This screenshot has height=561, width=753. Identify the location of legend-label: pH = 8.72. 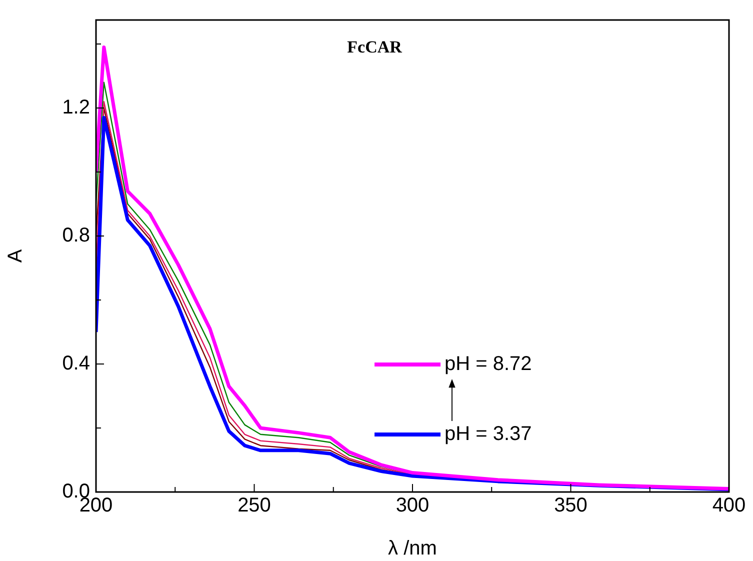
(488, 364).